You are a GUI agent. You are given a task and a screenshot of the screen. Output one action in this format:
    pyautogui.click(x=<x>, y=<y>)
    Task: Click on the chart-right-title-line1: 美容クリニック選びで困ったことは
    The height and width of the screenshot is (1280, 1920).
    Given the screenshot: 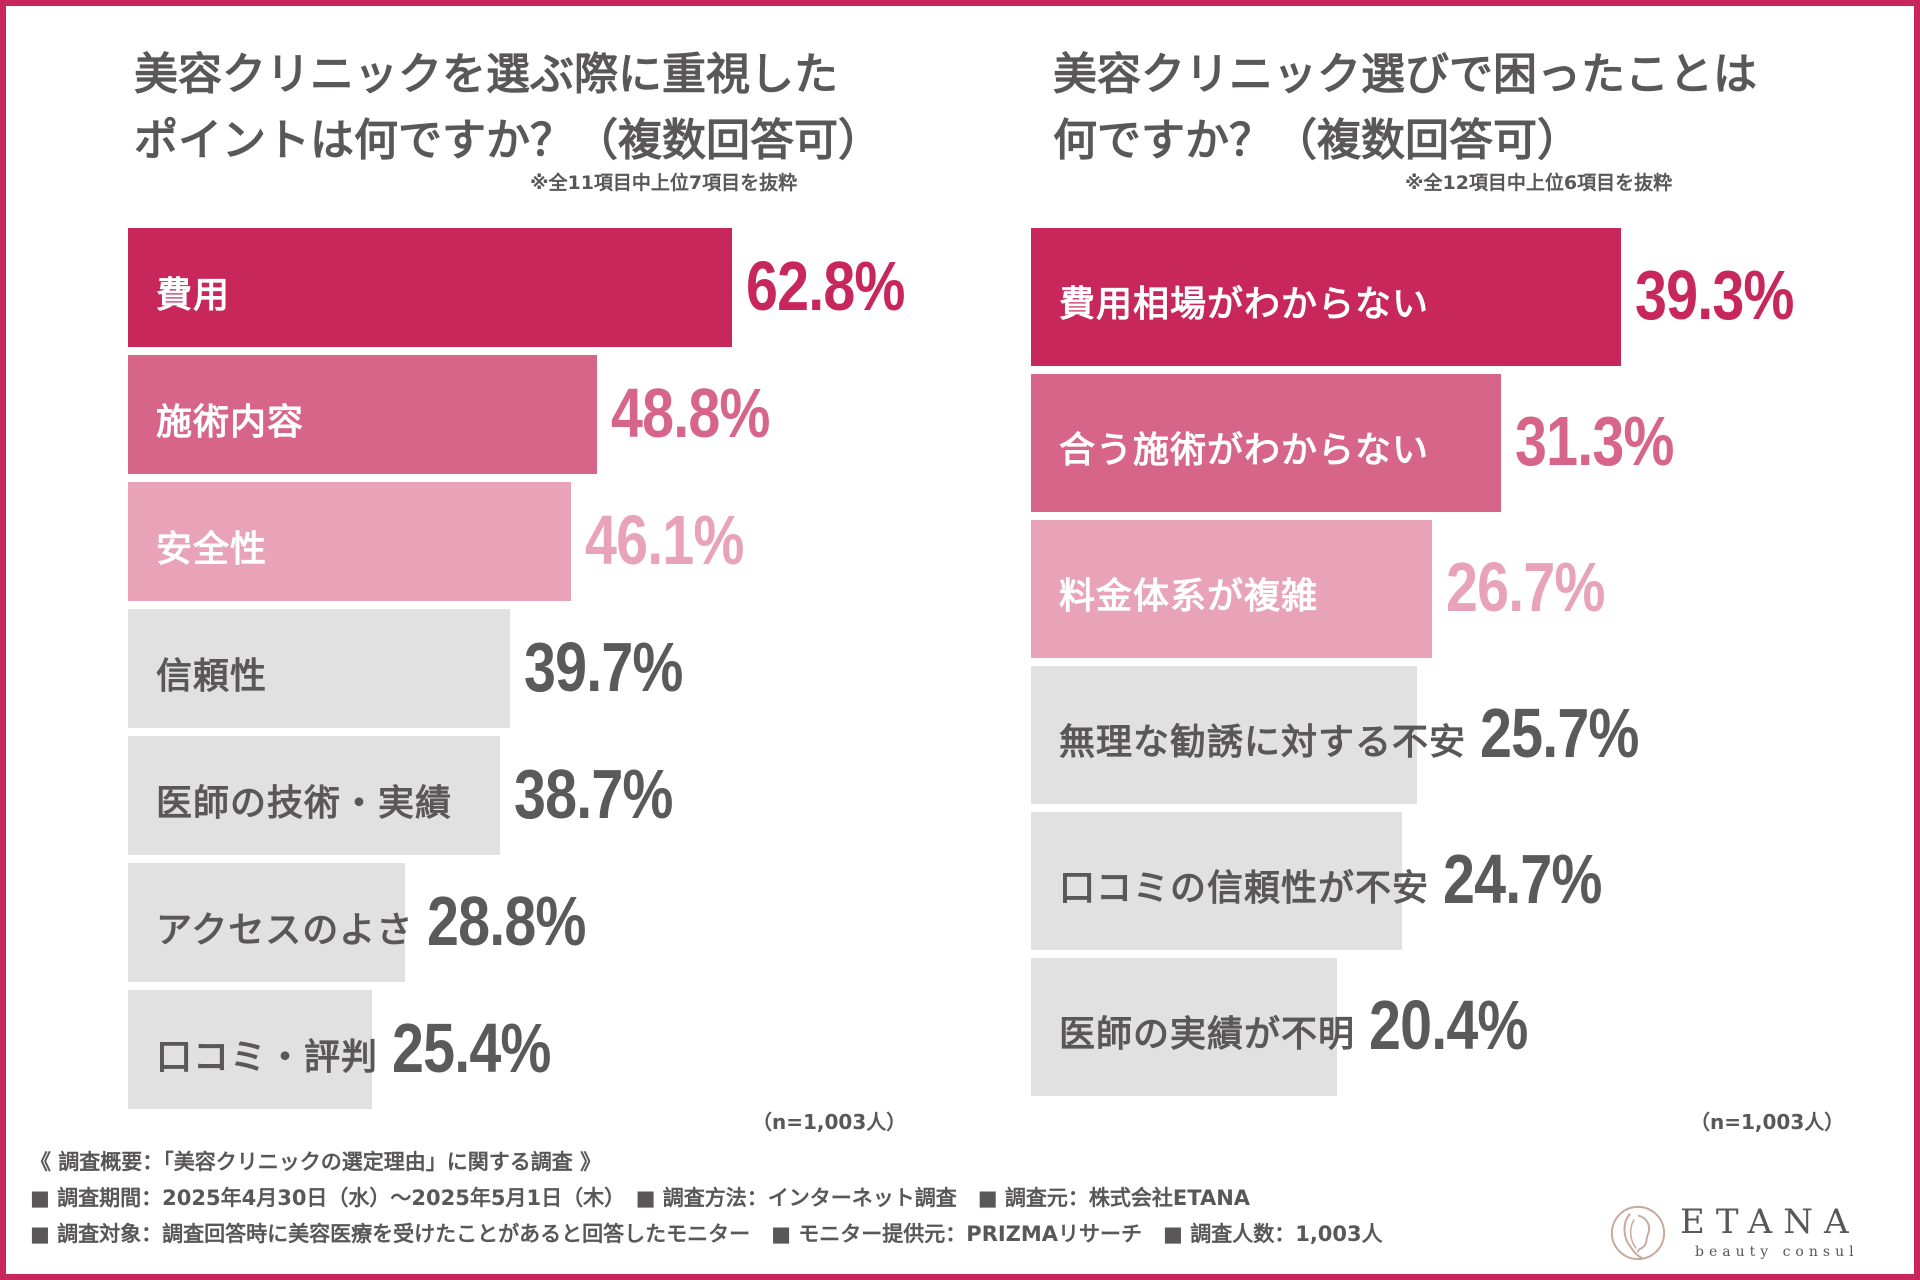 What is the action you would take?
    pyautogui.click(x=1405, y=74)
    